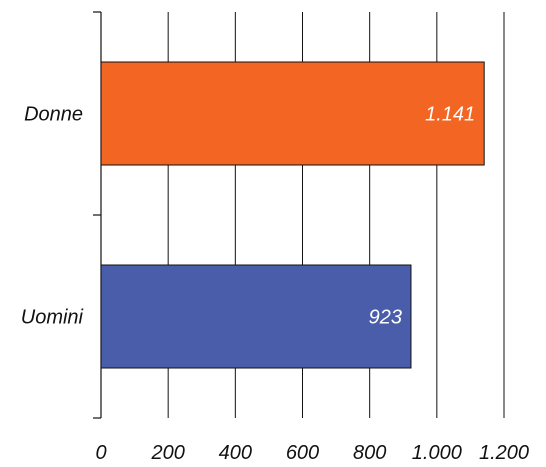 This screenshot has height=467, width=546. I want to click on y-axis, so click(97, 215).